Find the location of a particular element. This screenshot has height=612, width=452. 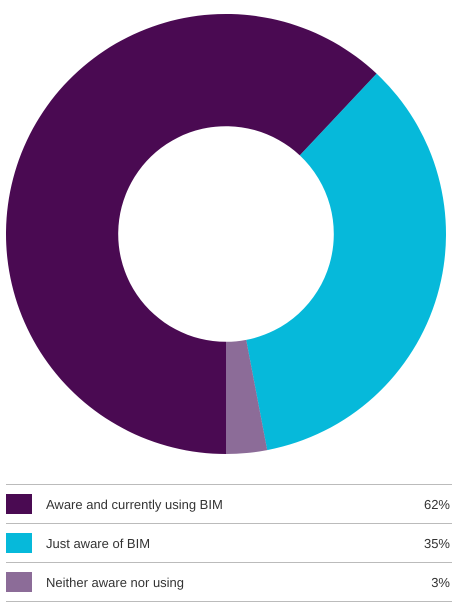

legend-label: Aware and currently using BIM is located at coordinates (135, 504).